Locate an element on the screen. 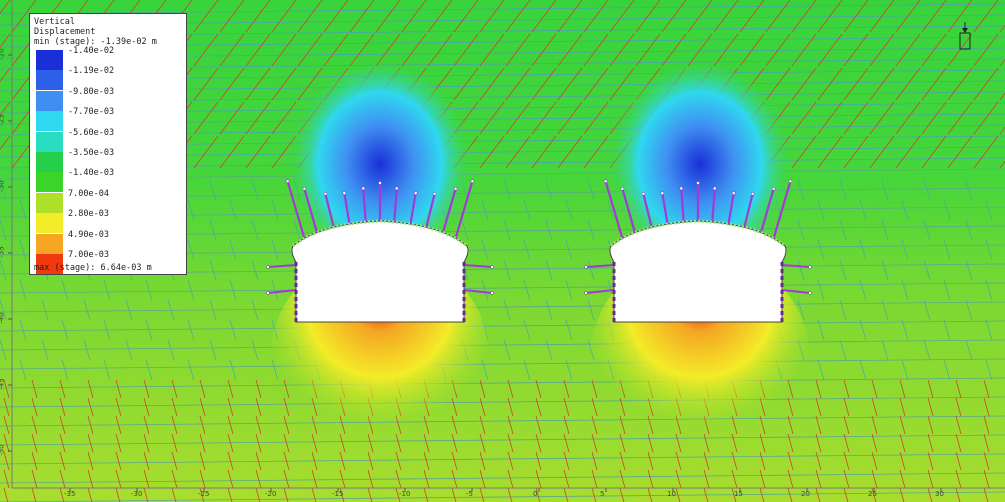  stage-pin-icon is located at coordinates (965, 36).